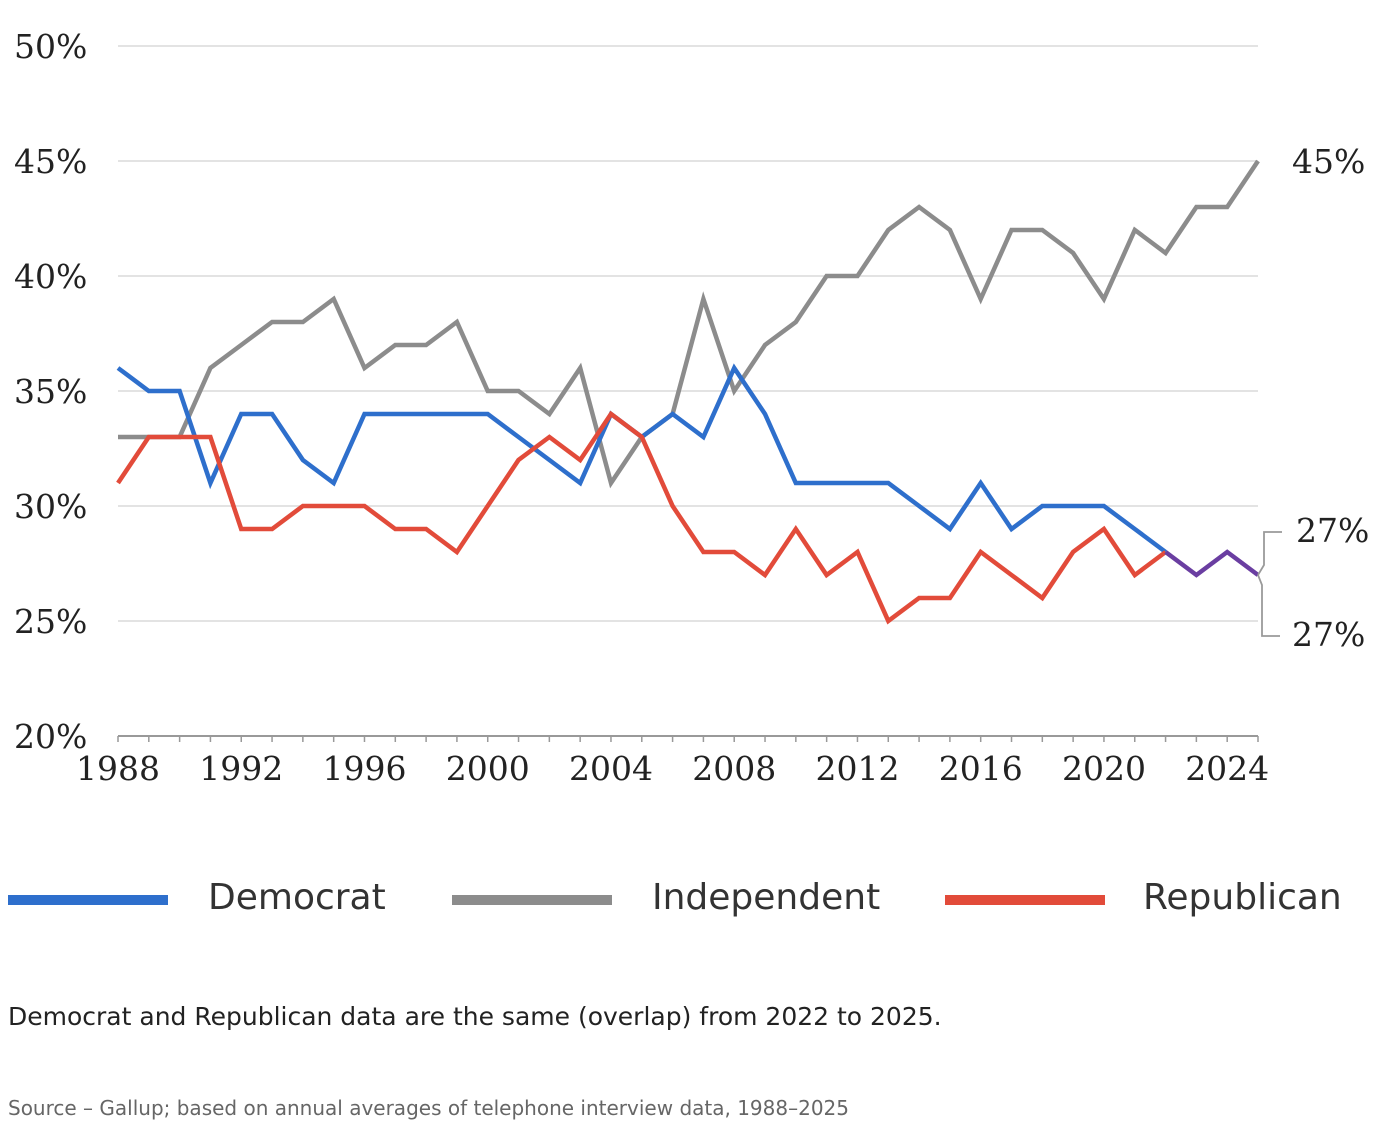 This screenshot has height=1144, width=1388. Describe the element at coordinates (672, 761) in the screenshot. I see `x-axis: 1988 1992 1996 2000 2004 2008 2012 2016 2020 2024` at that location.